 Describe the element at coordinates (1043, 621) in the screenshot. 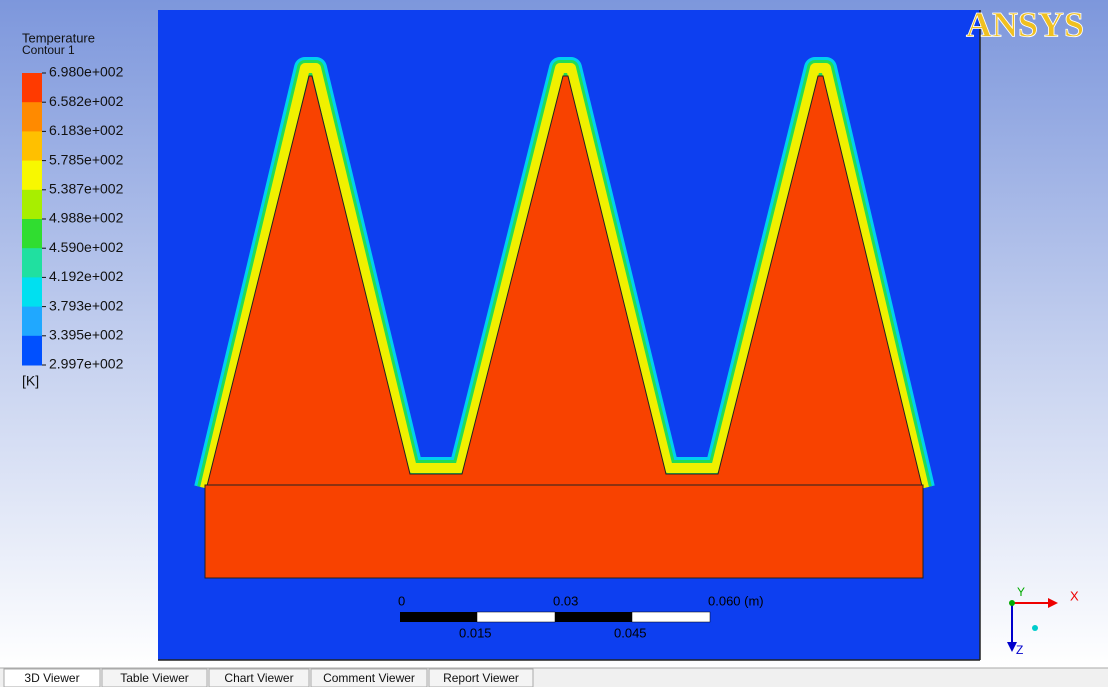

I see `axis-triad: Y X Z` at that location.